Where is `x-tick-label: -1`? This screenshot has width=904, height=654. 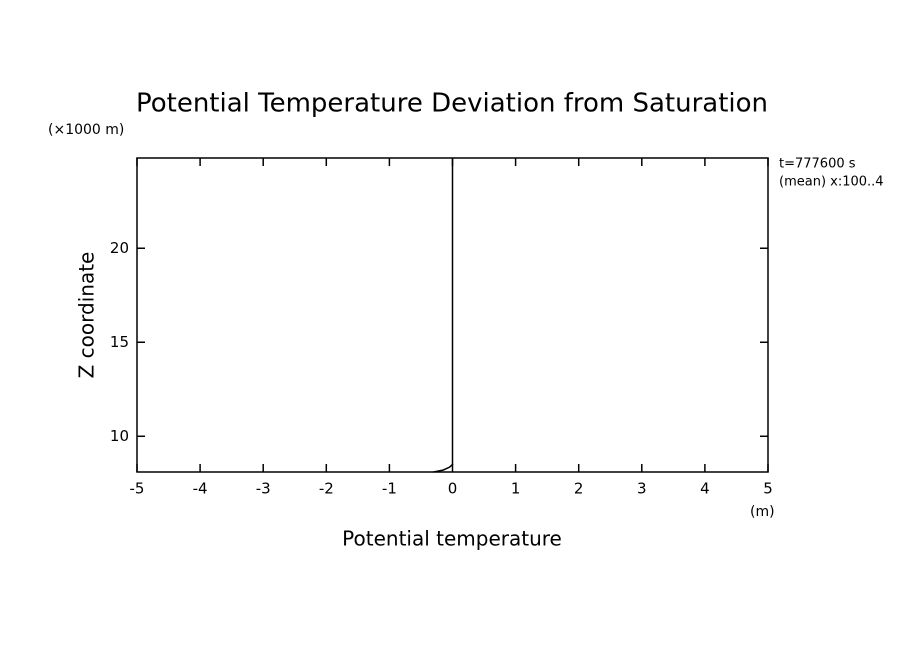
x-tick-label: -1 is located at coordinates (389, 489).